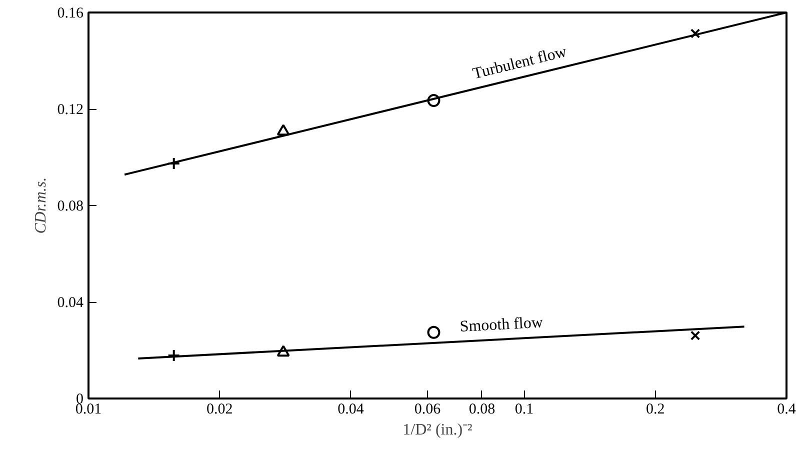 The height and width of the screenshot is (469, 798). I want to click on series-label: Smooth flow, so click(501, 325).